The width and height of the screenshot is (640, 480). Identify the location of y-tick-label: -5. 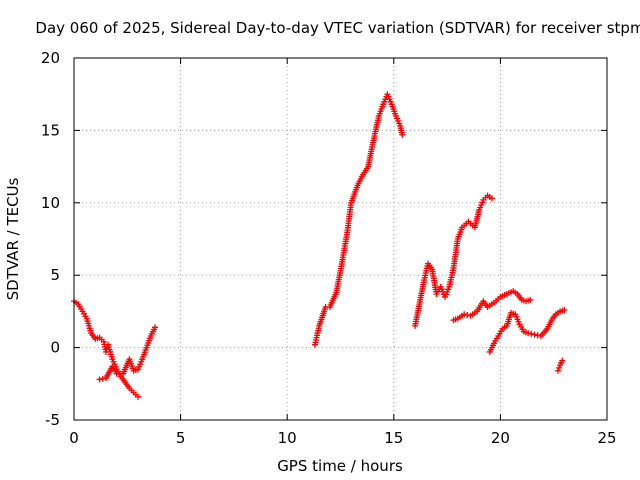
(52, 420).